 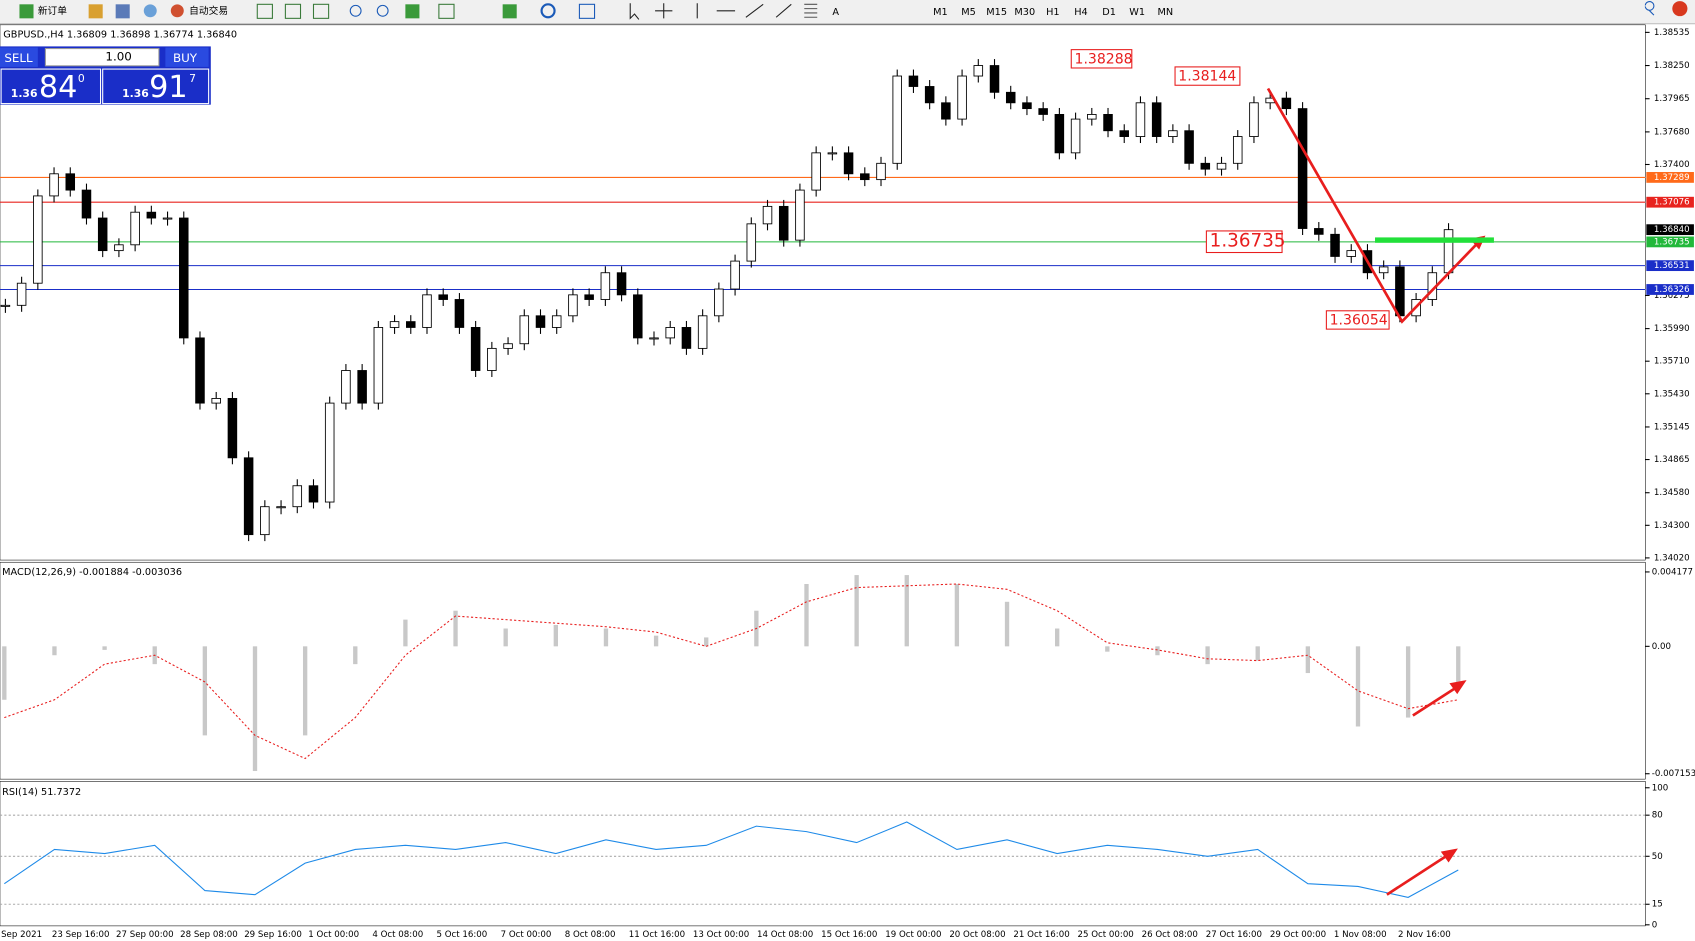 What do you see at coordinates (1360, 935) in the screenshot?
I see `x-tick-label: 1 Nov 08:00` at bounding box center [1360, 935].